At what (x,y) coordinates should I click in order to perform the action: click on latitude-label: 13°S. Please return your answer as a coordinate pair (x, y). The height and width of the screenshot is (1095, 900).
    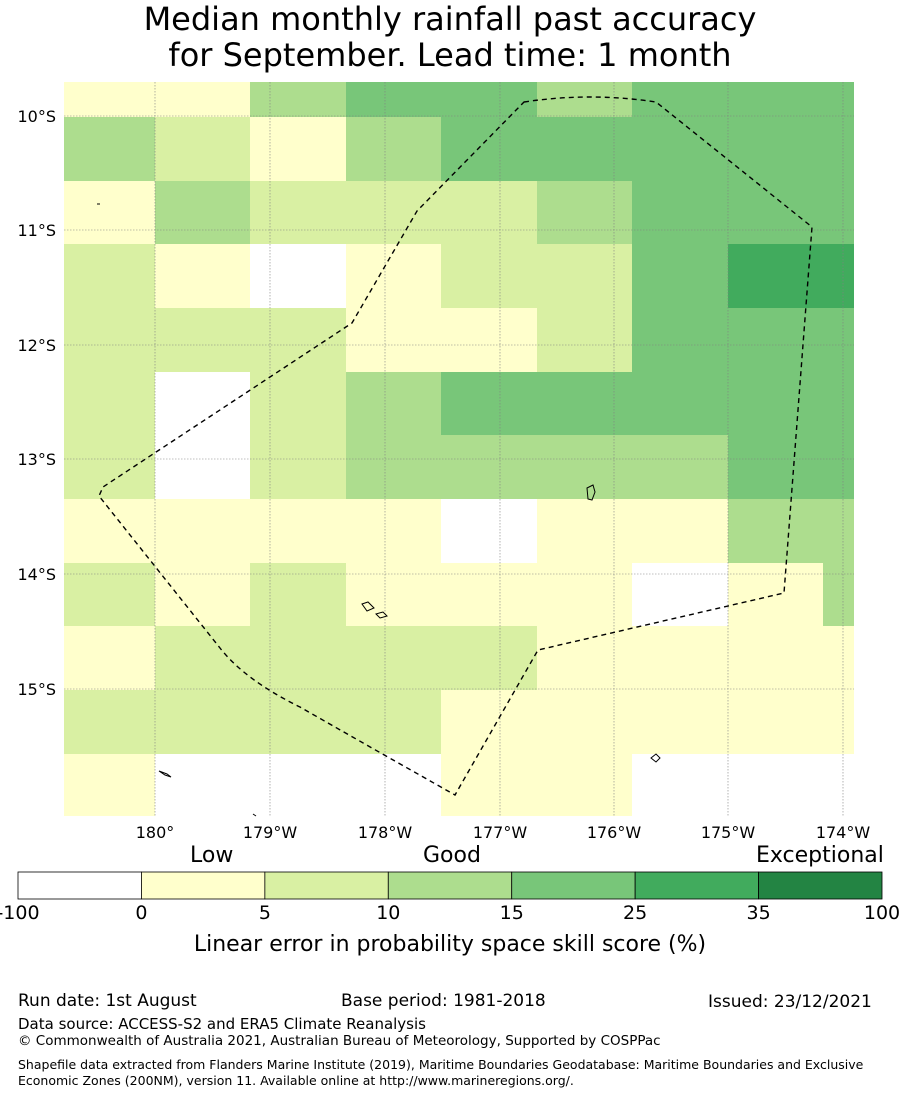
    Looking at the image, I should click on (36, 459).